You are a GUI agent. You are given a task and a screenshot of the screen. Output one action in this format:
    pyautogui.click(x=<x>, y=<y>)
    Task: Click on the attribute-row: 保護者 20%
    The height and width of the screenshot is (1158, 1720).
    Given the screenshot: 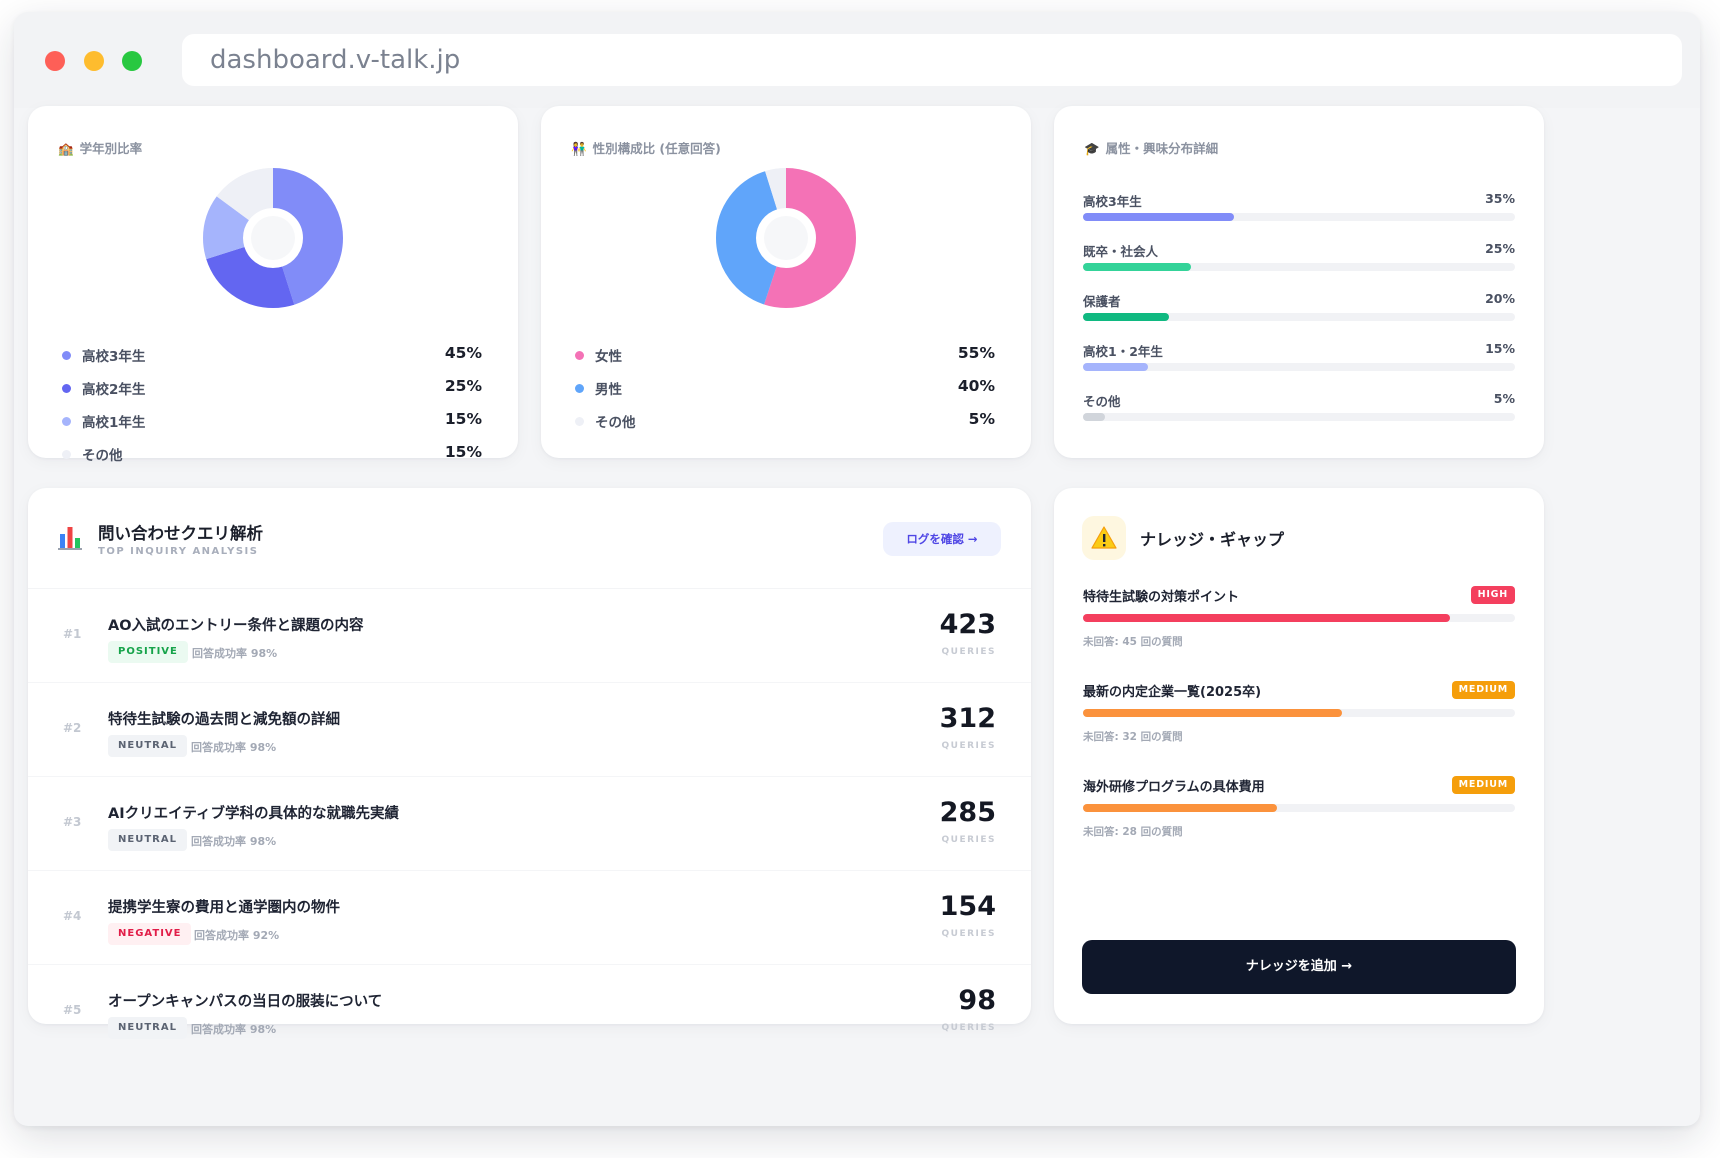 What is the action you would take?
    pyautogui.click(x=1299, y=316)
    